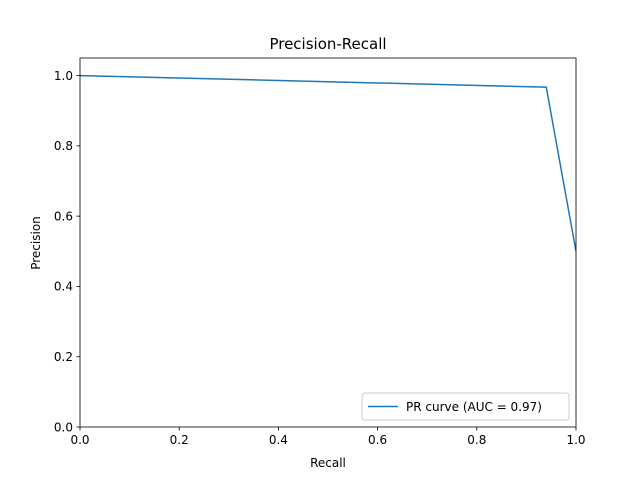 This screenshot has width=640, height=480. Describe the element at coordinates (575, 440) in the screenshot. I see `x-tick-label: 1.0` at that location.